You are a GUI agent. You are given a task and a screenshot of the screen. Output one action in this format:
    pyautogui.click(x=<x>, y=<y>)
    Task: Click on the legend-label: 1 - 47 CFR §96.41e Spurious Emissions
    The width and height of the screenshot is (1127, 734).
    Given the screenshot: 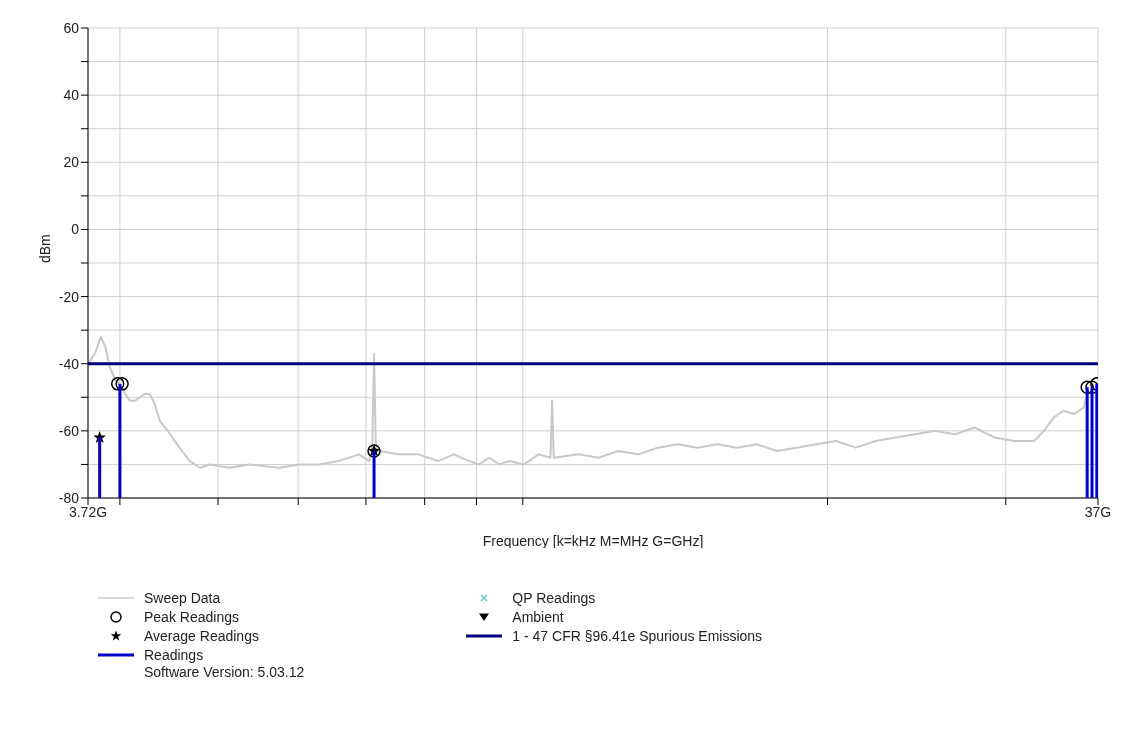 What is the action you would take?
    pyautogui.click(x=637, y=635)
    